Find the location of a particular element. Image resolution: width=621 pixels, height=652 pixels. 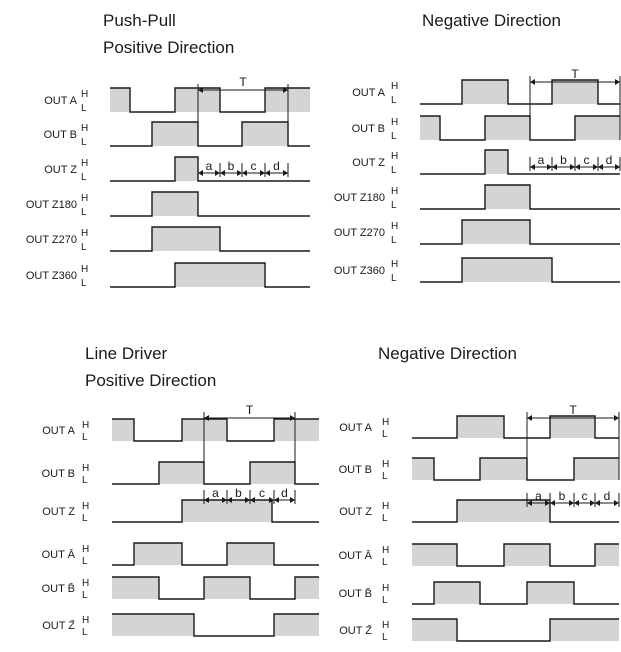

signal-row: OUT Z̄ HL is located at coordinates (479, 630).